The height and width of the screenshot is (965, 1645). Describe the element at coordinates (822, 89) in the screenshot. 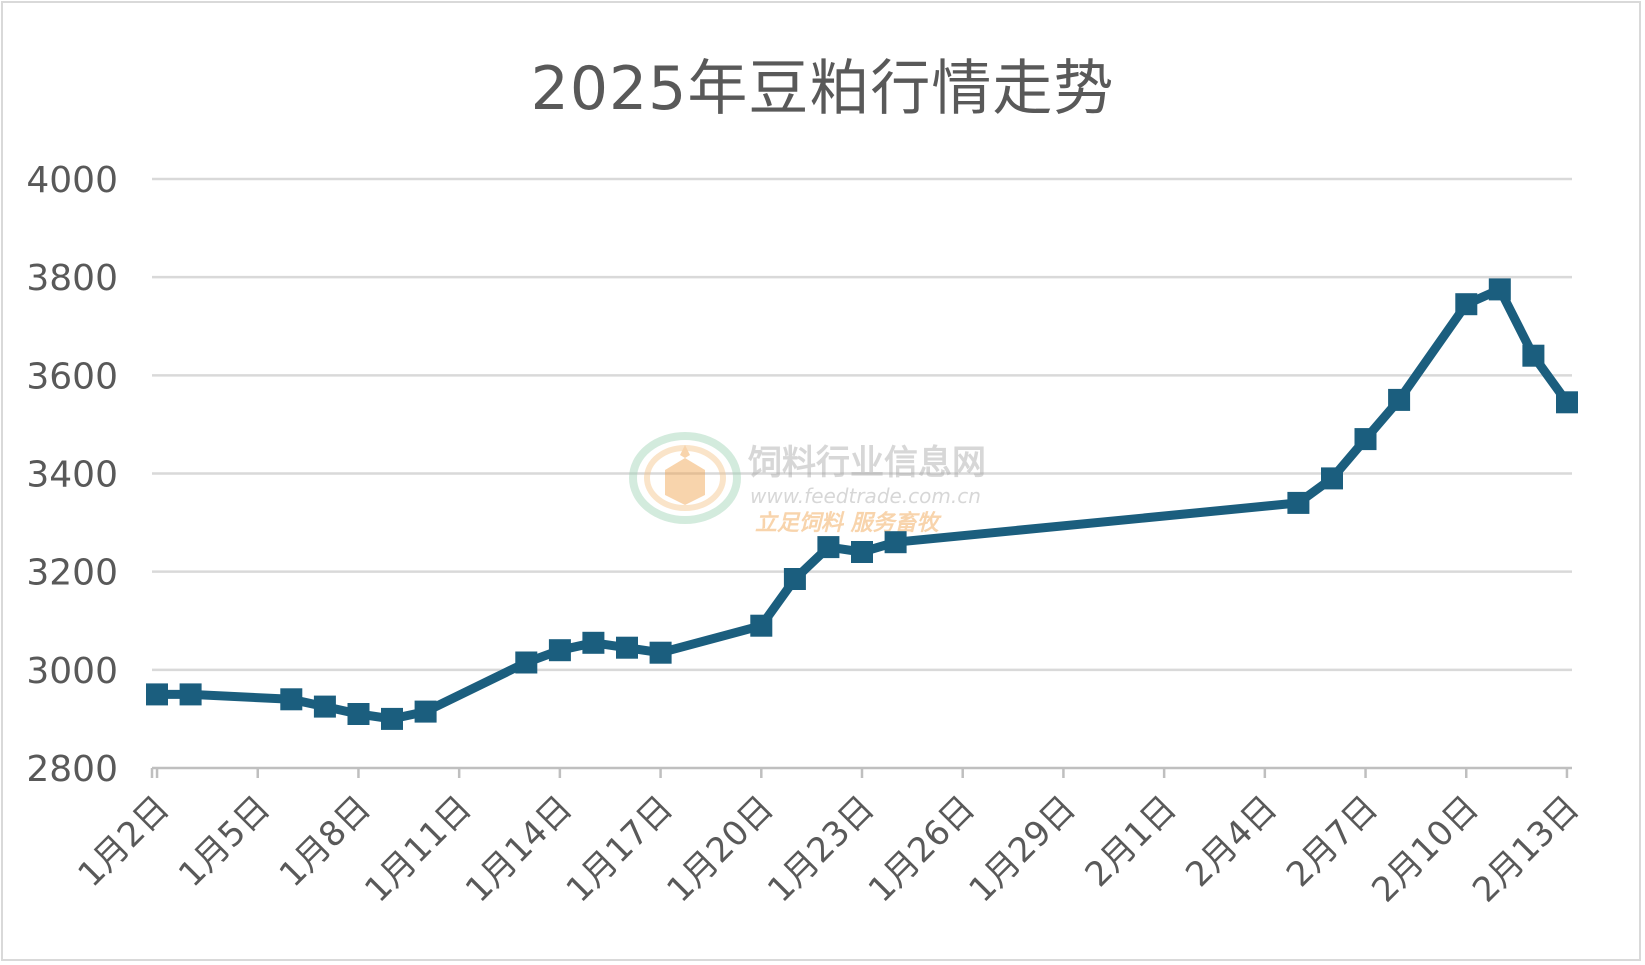

I see `chart-title: 2025年豆粕行情走势` at that location.